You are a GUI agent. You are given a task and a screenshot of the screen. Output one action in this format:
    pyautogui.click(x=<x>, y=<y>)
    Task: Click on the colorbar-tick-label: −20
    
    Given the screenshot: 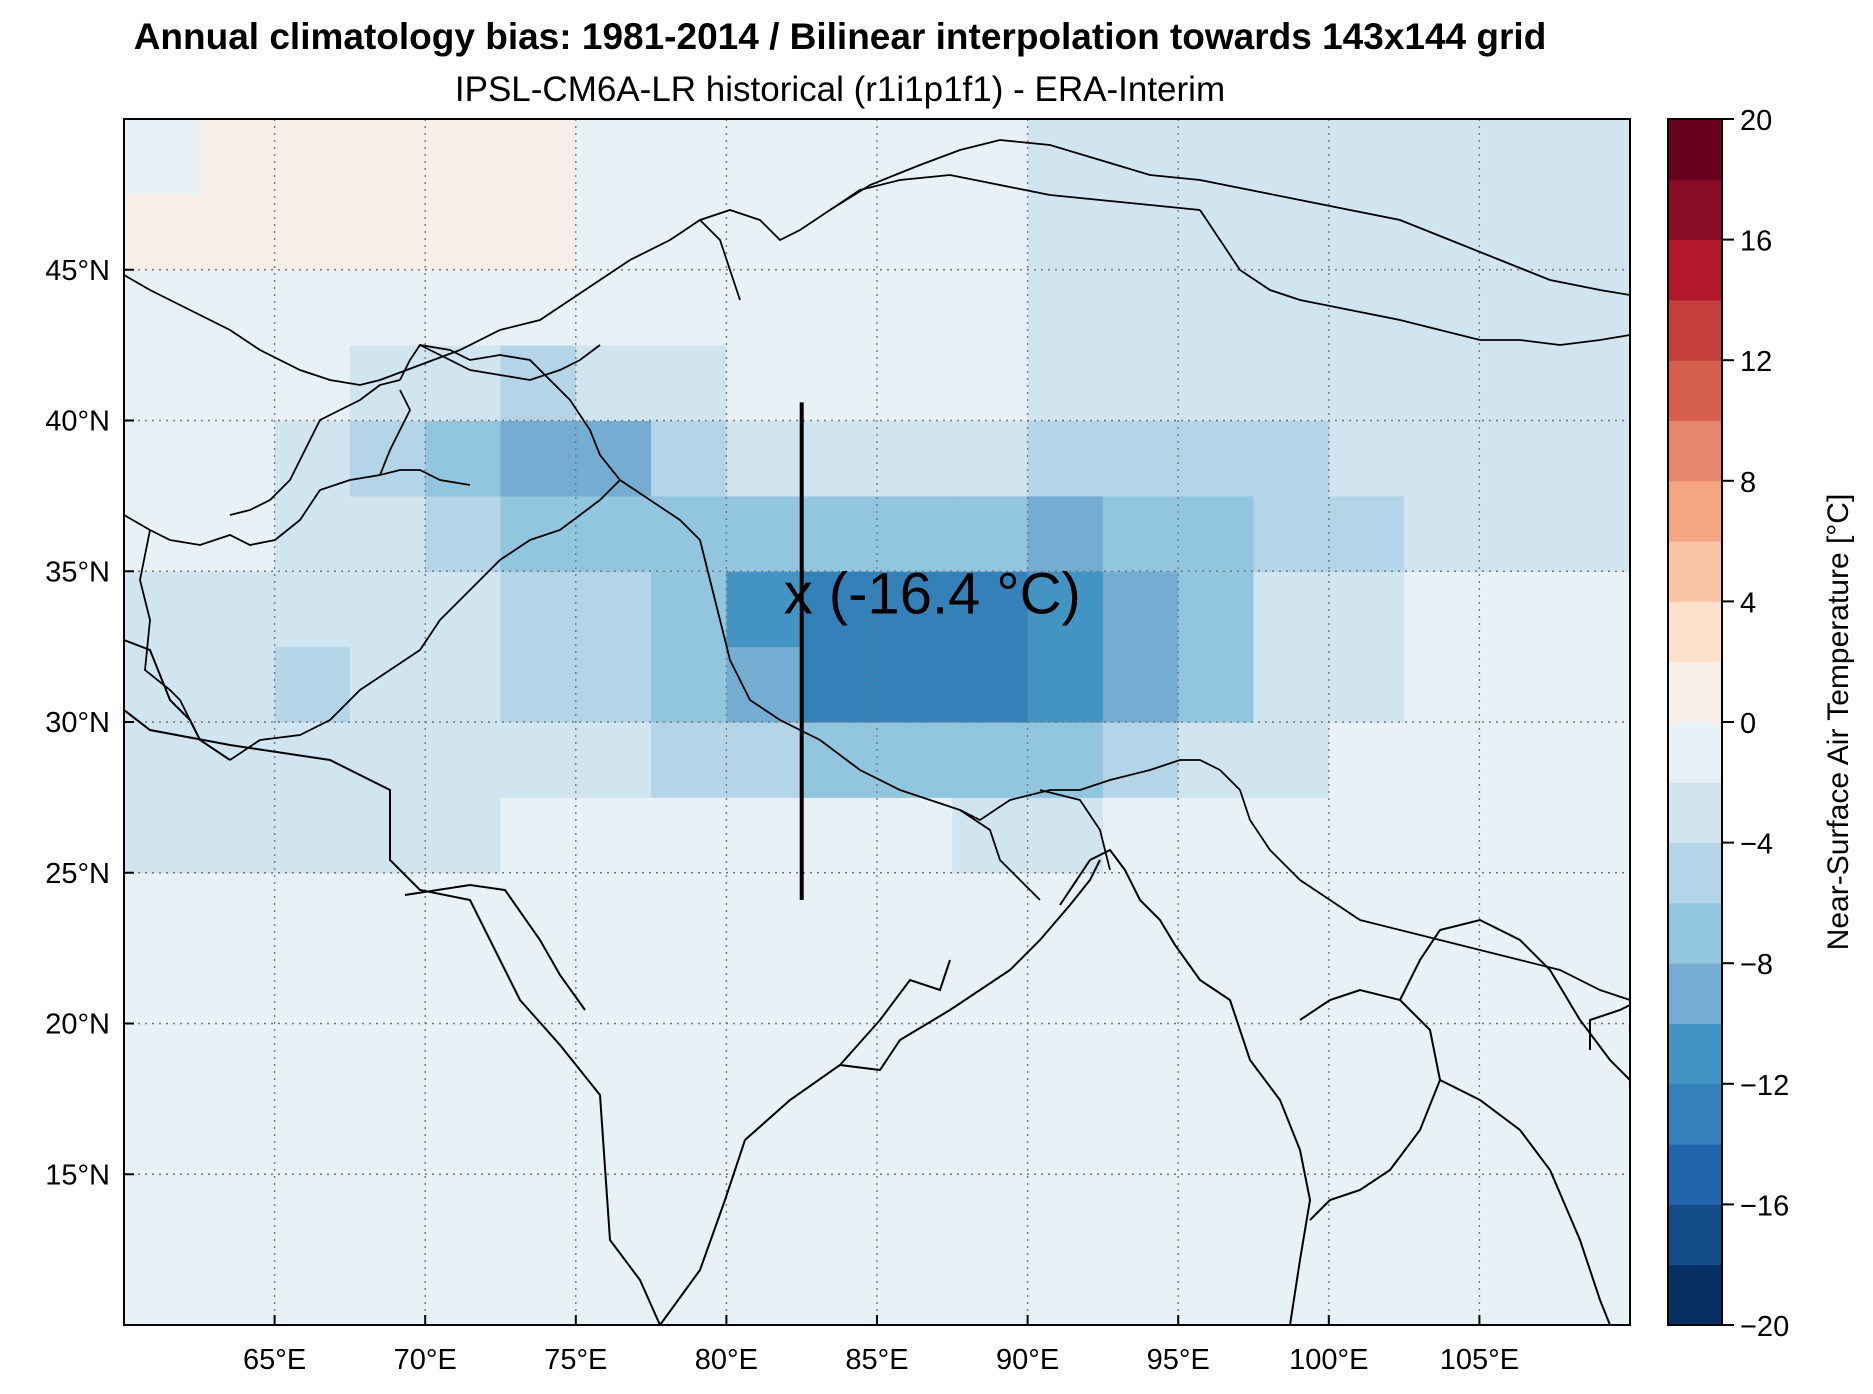 What is the action you would take?
    pyautogui.click(x=1764, y=1327)
    